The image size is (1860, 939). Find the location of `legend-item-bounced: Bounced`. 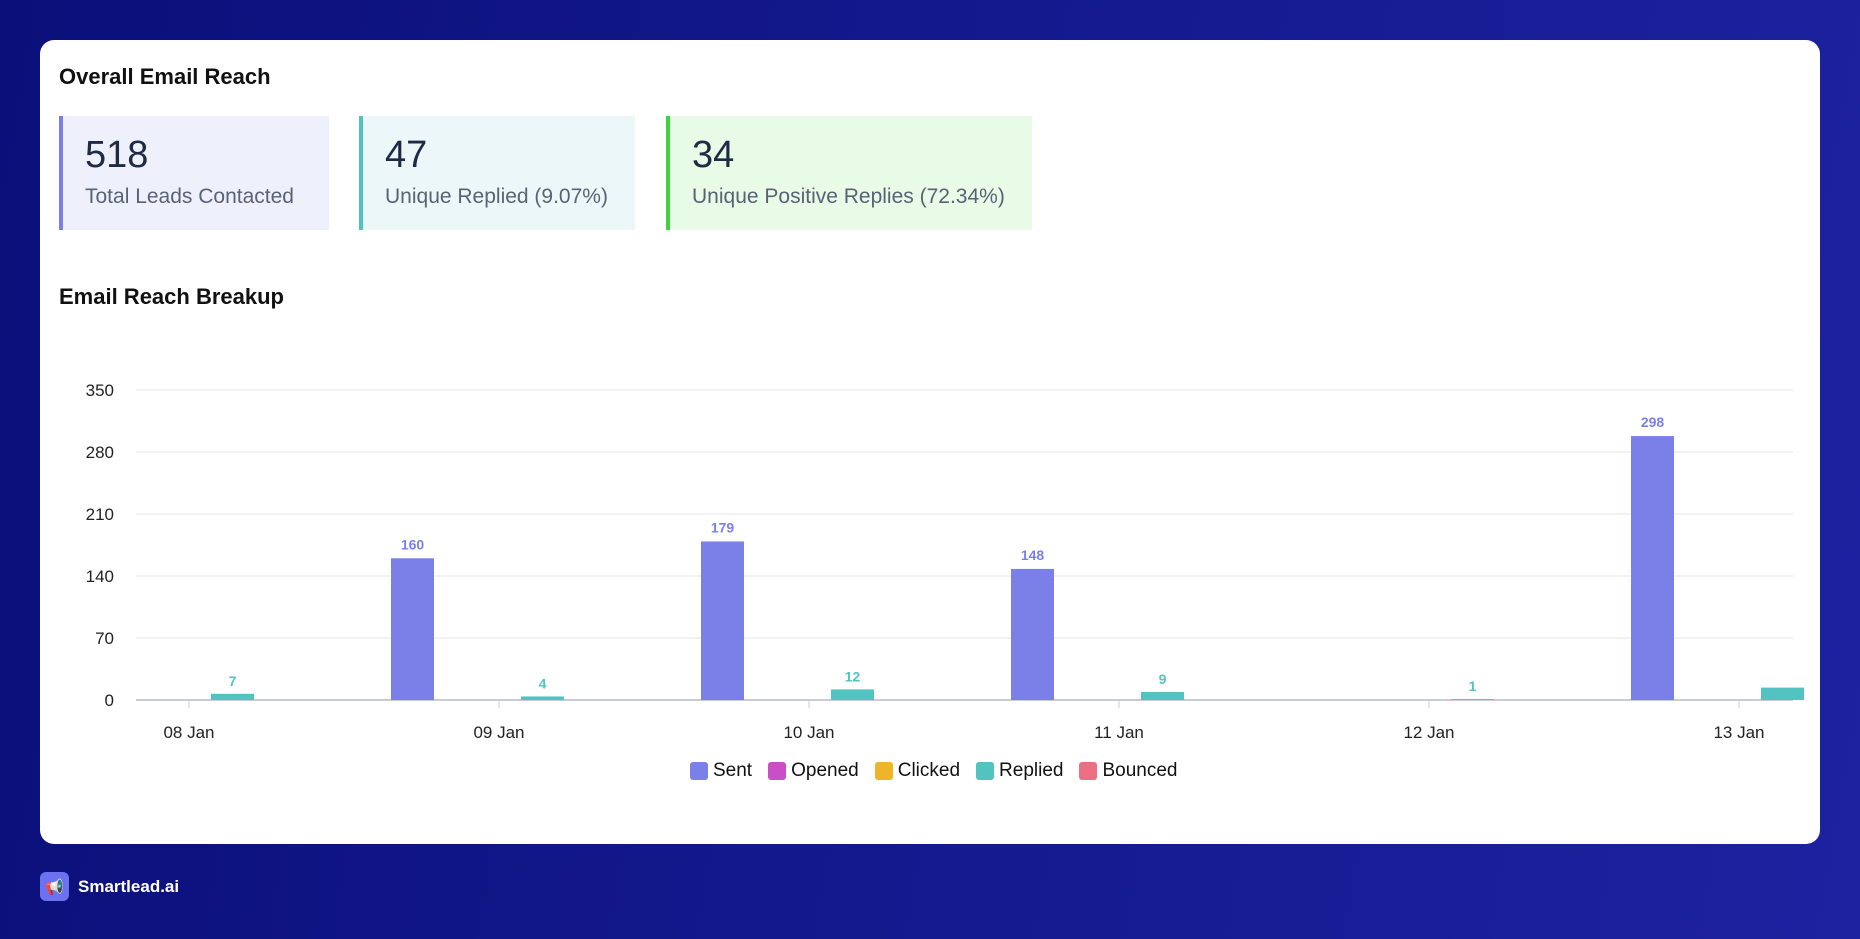

legend-item-bounced: Bounced is located at coordinates (1128, 771).